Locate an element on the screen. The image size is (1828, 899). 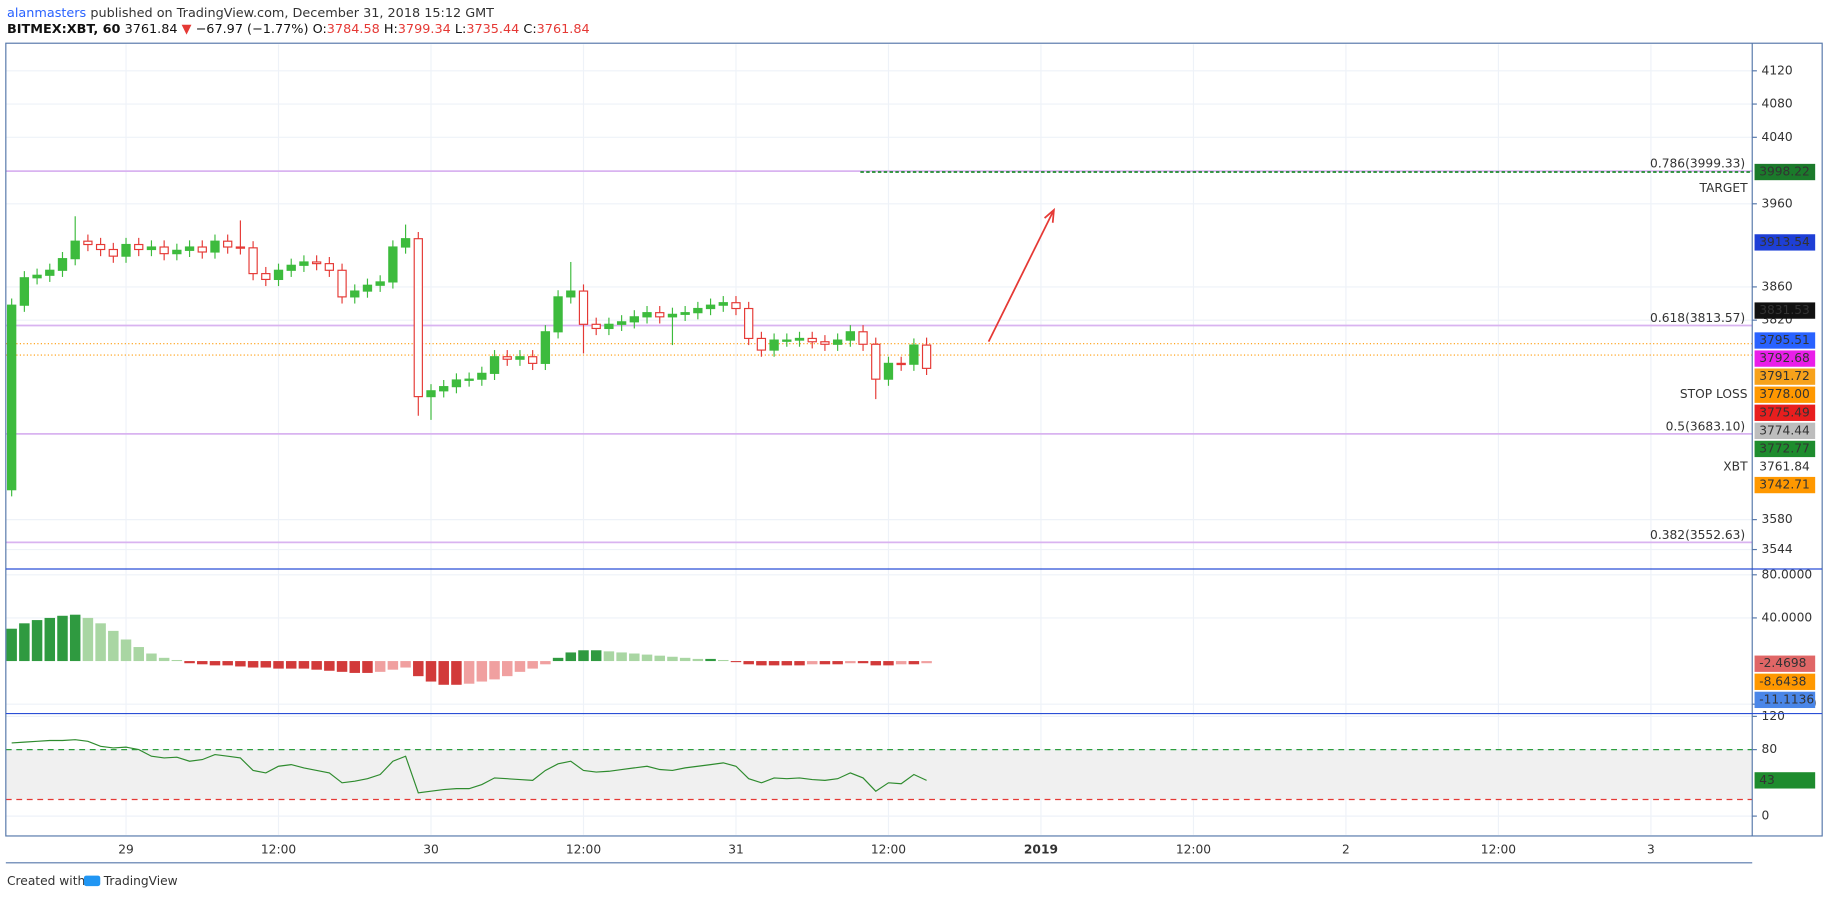
last-price: 3761.84 is located at coordinates (151, 29).